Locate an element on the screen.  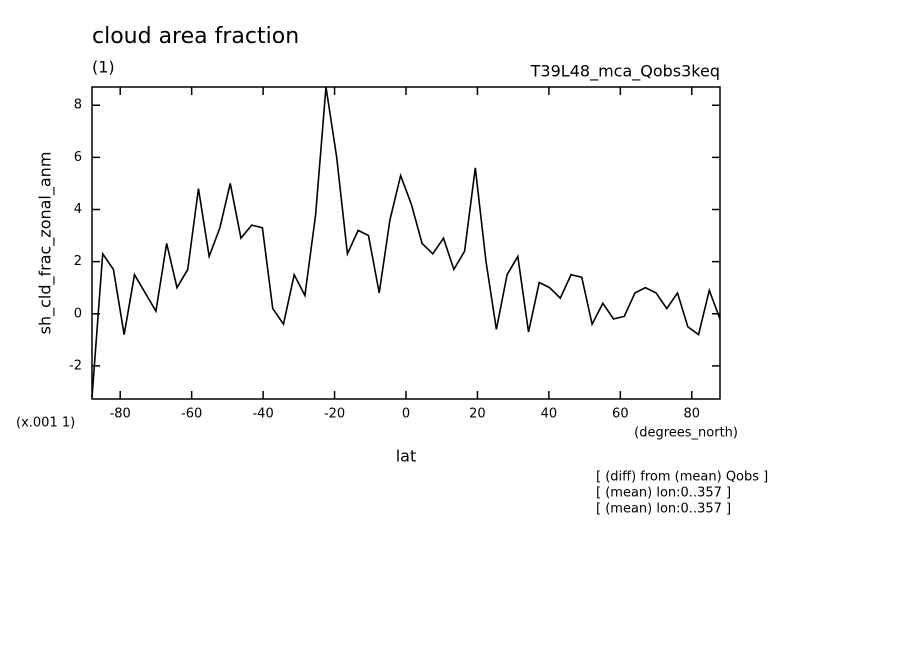
x-units: (degrees_north) is located at coordinates (686, 433).